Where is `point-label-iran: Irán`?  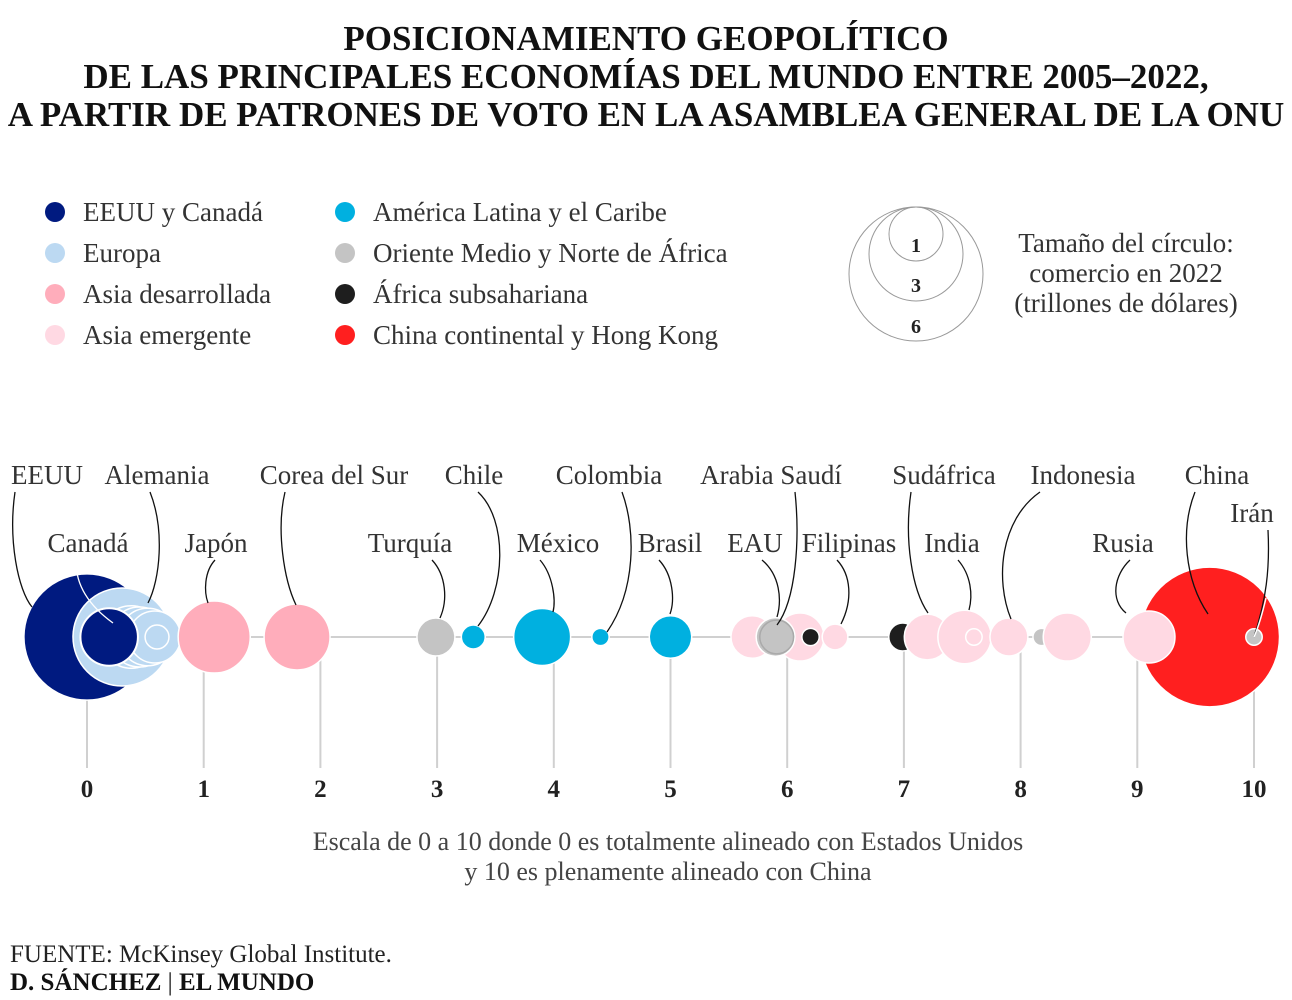 point-label-iran: Irán is located at coordinates (1252, 513).